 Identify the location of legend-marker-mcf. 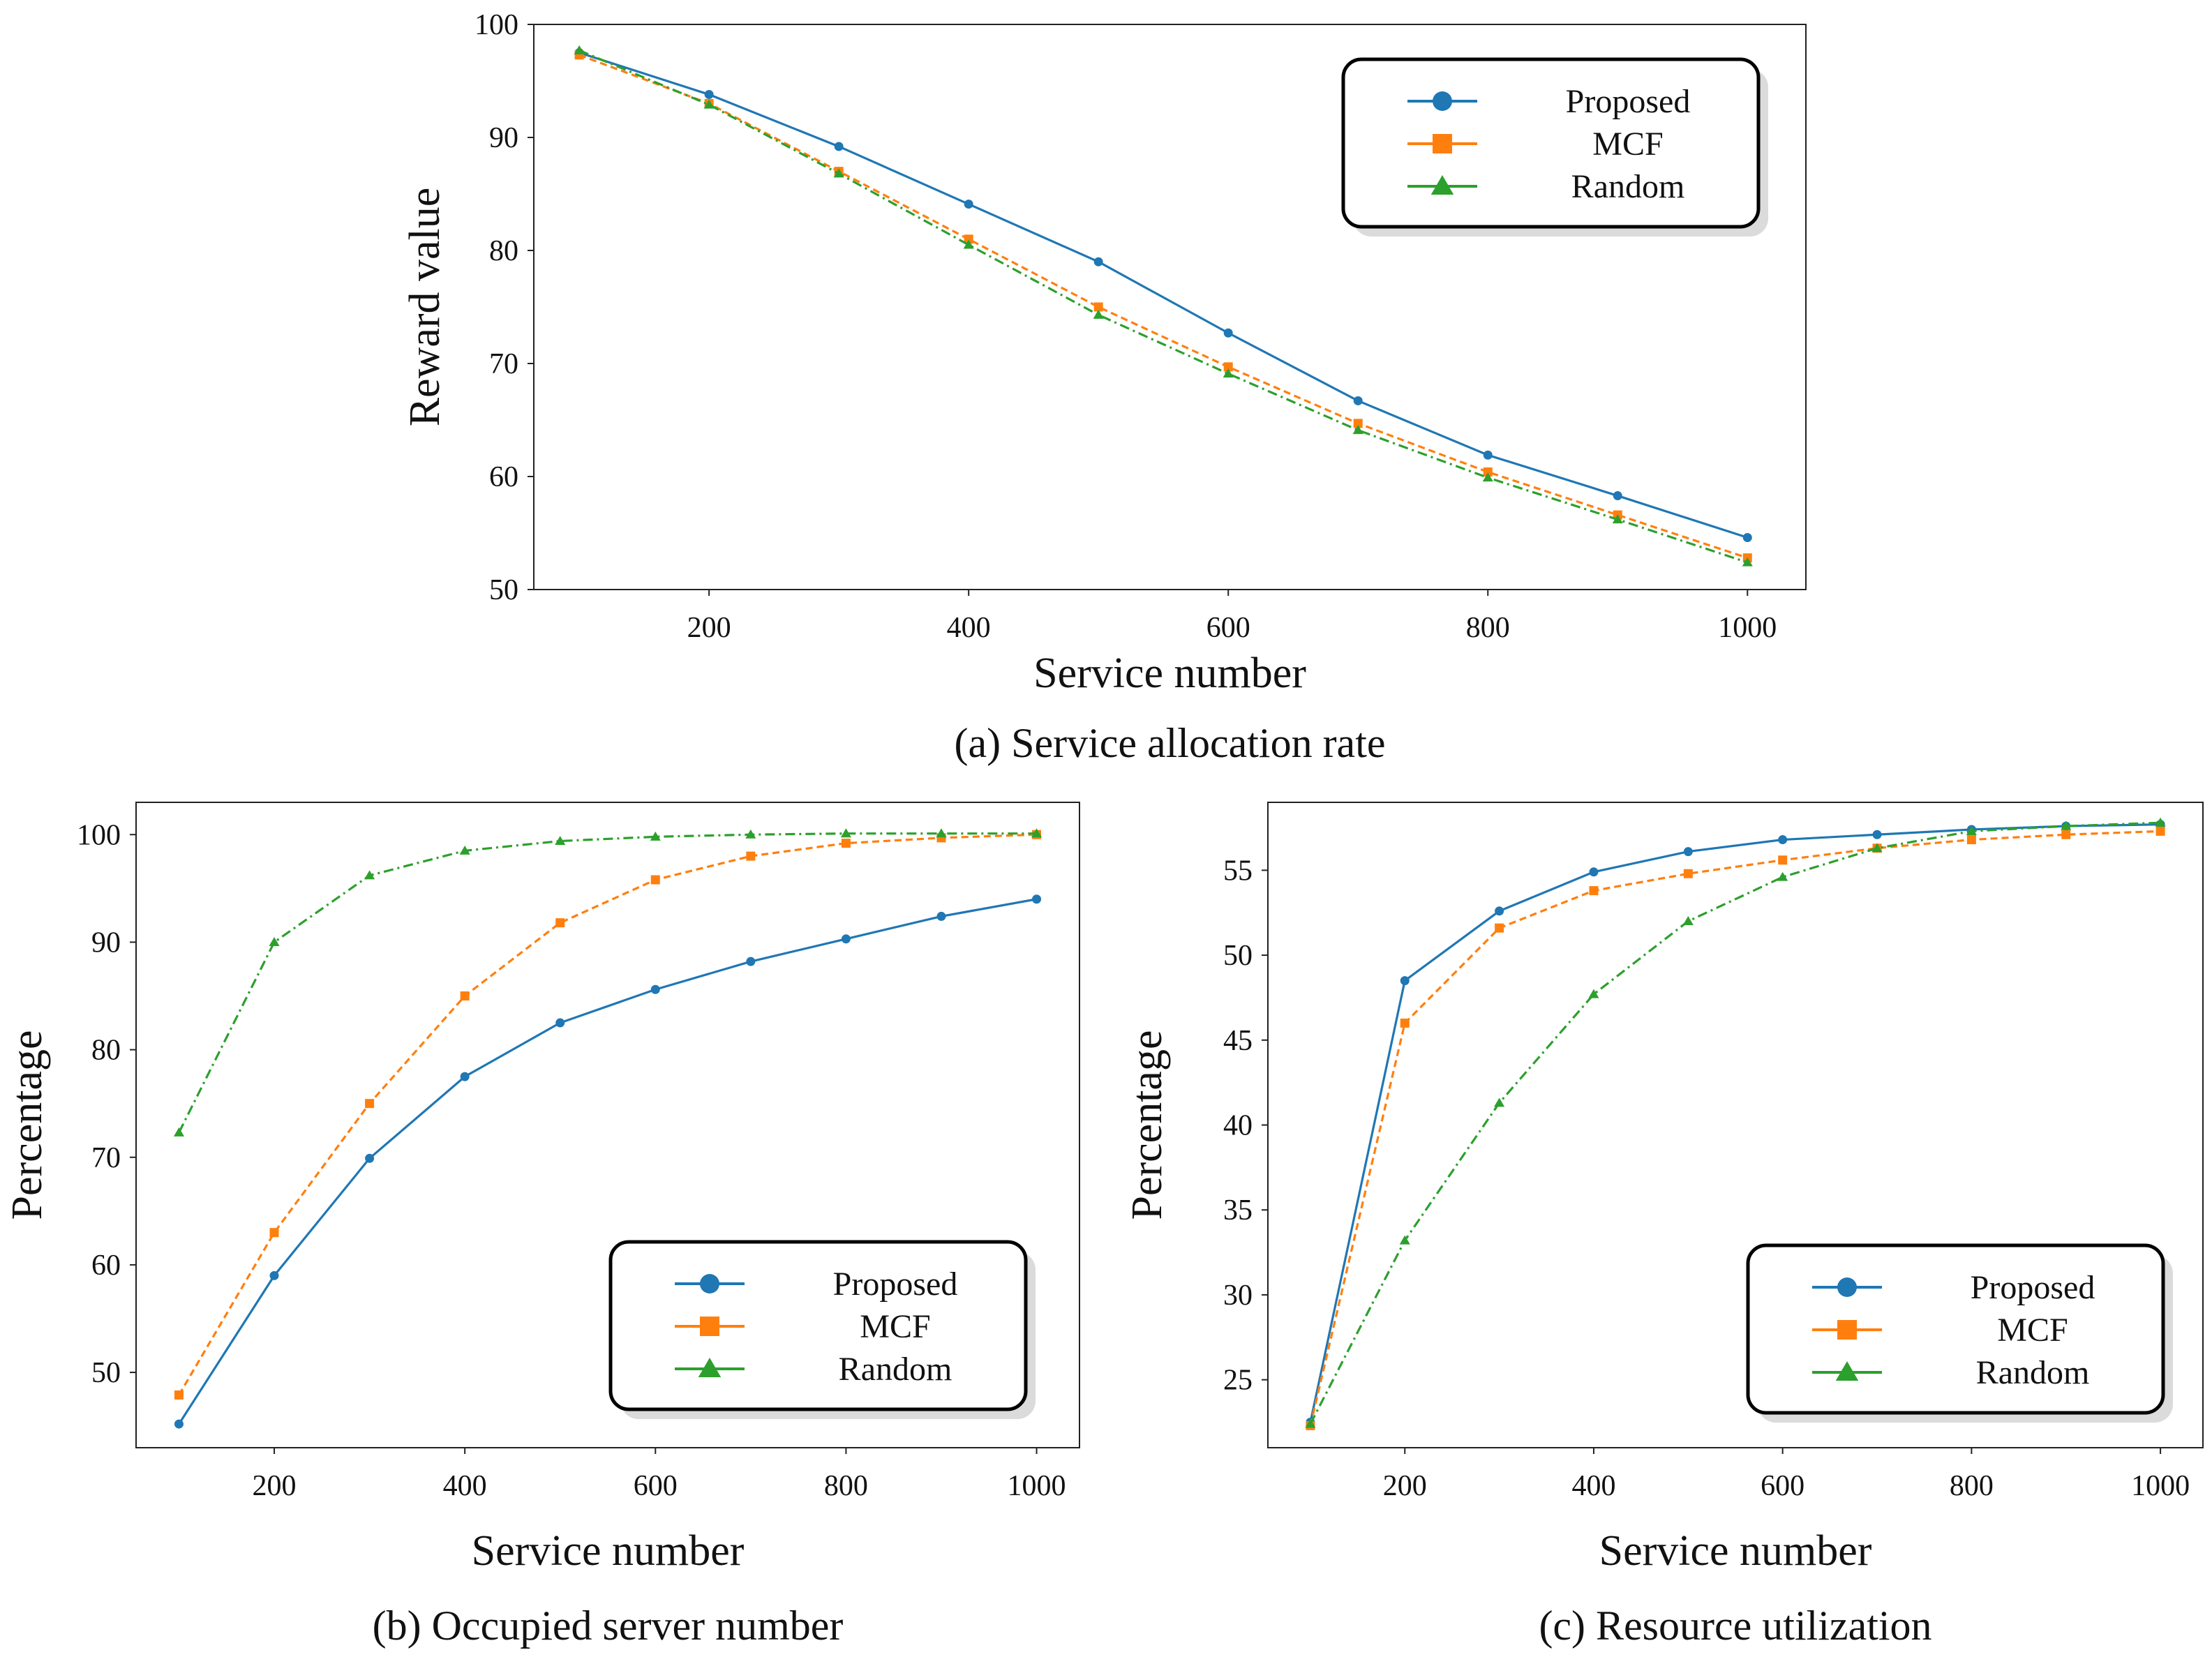
(1442, 143).